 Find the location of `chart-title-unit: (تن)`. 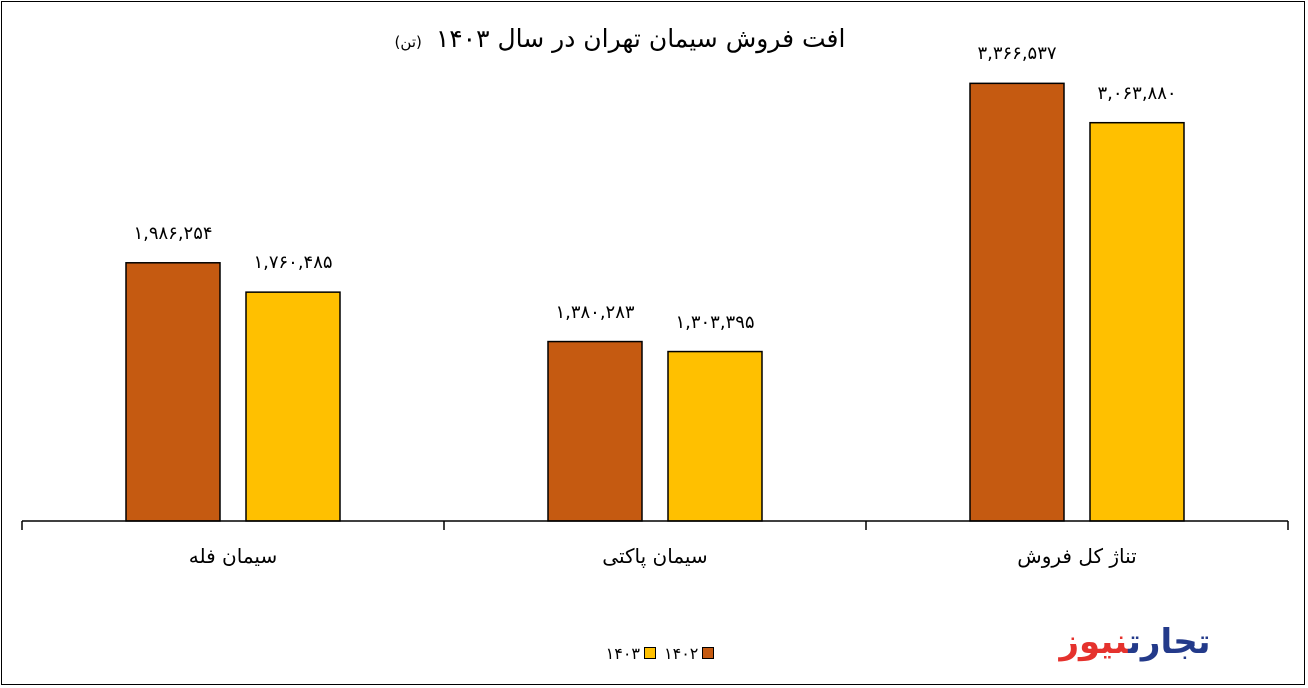

chart-title-unit: (تن) is located at coordinates (408, 42).